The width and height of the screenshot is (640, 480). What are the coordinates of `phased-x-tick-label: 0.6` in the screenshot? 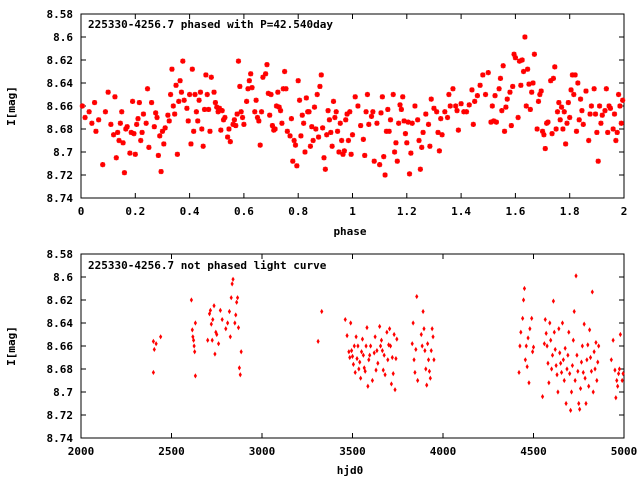 It's located at (244, 211).